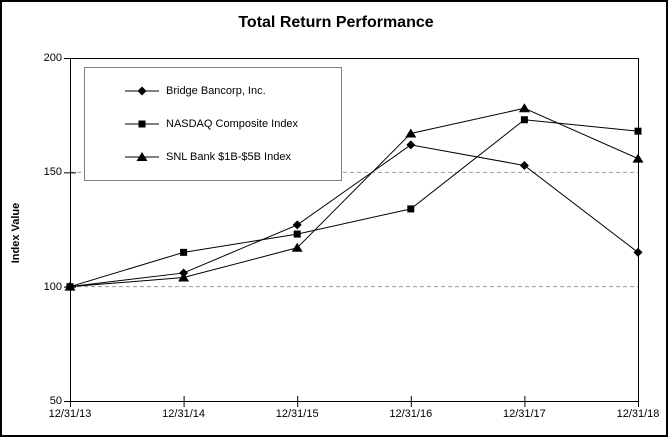  What do you see at coordinates (52, 172) in the screenshot?
I see `y-tick-label: 150` at bounding box center [52, 172].